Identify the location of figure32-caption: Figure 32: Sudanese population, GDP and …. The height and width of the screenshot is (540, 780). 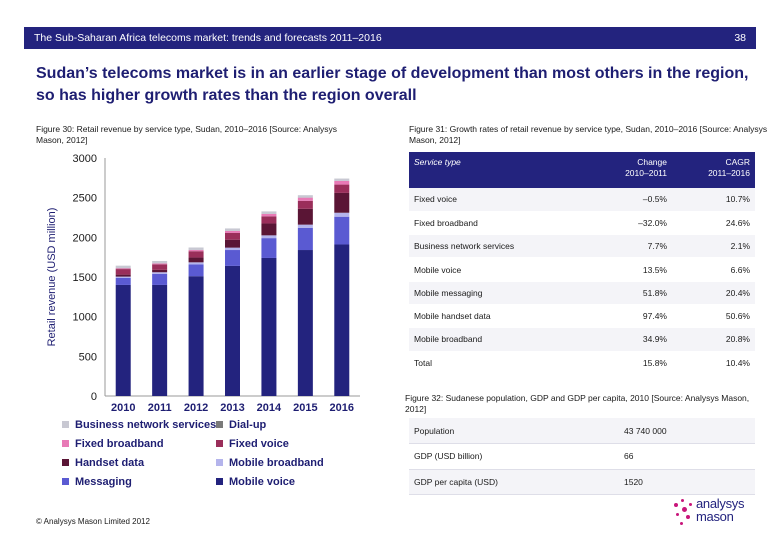
(577, 403).